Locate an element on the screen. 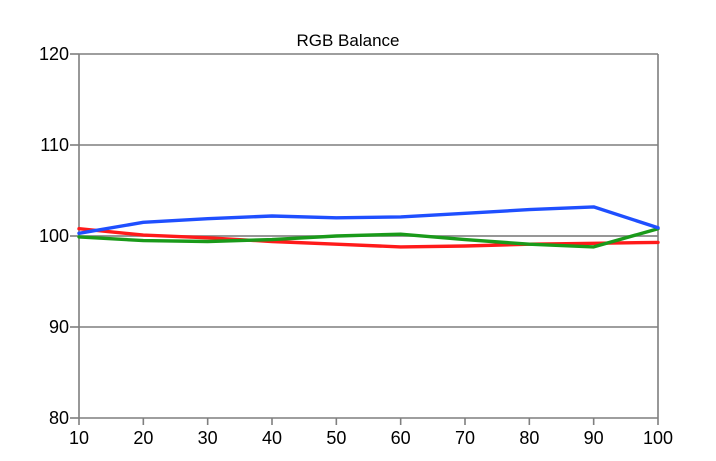 This screenshot has width=716, height=461. data-series is located at coordinates (368, 227).